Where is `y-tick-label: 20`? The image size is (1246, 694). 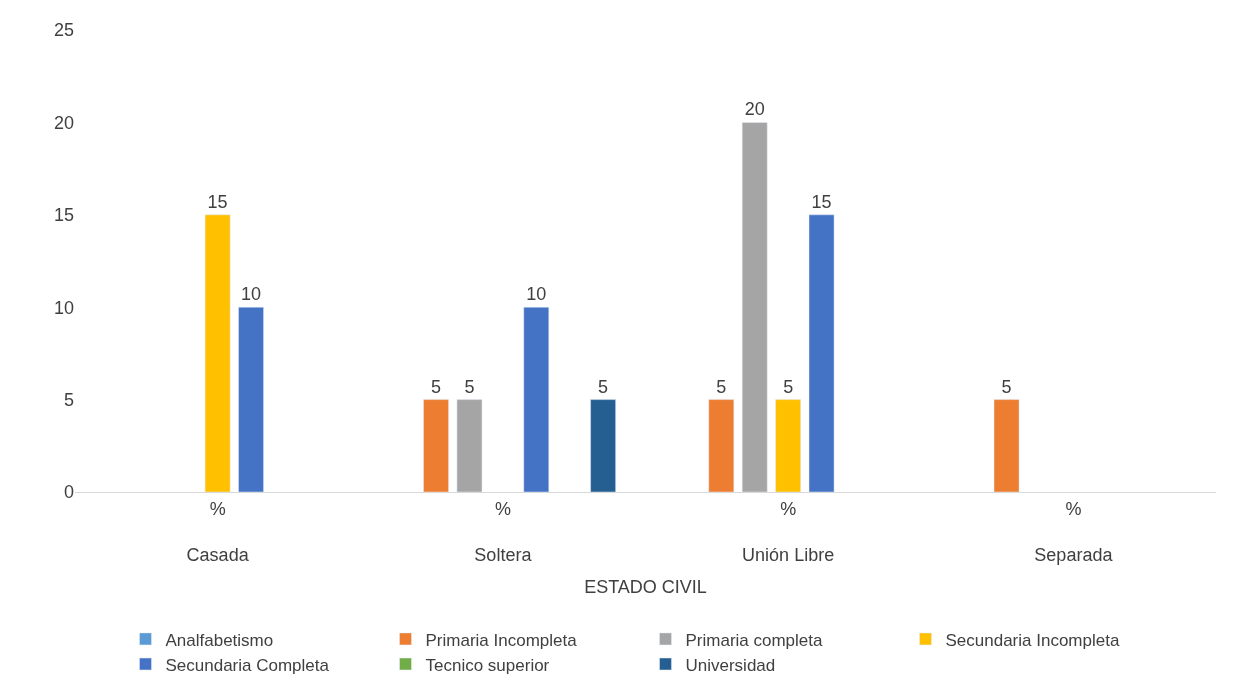
y-tick-label: 20 is located at coordinates (63, 122).